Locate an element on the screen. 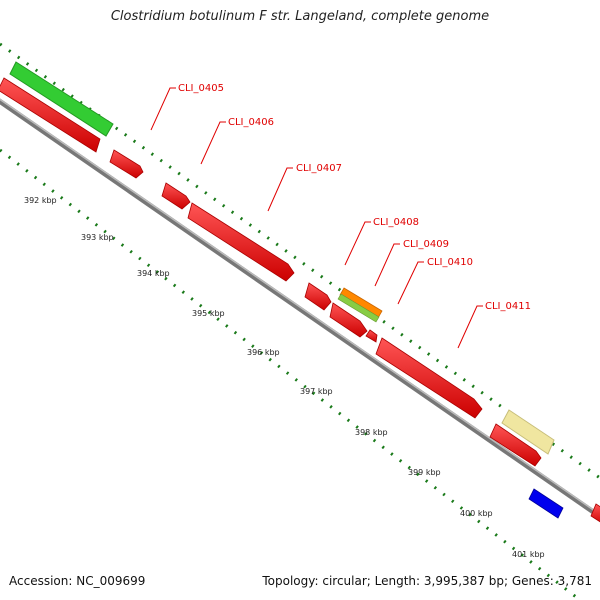 This screenshot has width=600, height=600. gene-label-cli-0411: CLI_0411 is located at coordinates (508, 306).